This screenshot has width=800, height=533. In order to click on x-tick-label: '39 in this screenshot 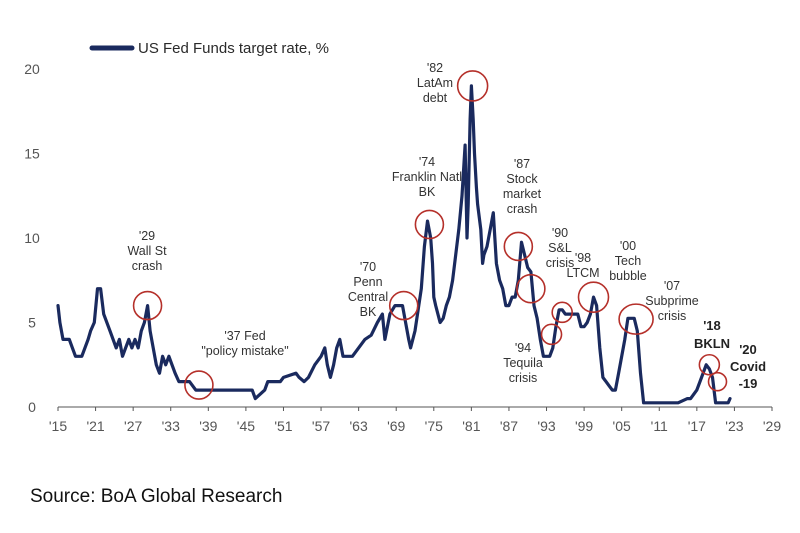, I will do `click(208, 426)`.